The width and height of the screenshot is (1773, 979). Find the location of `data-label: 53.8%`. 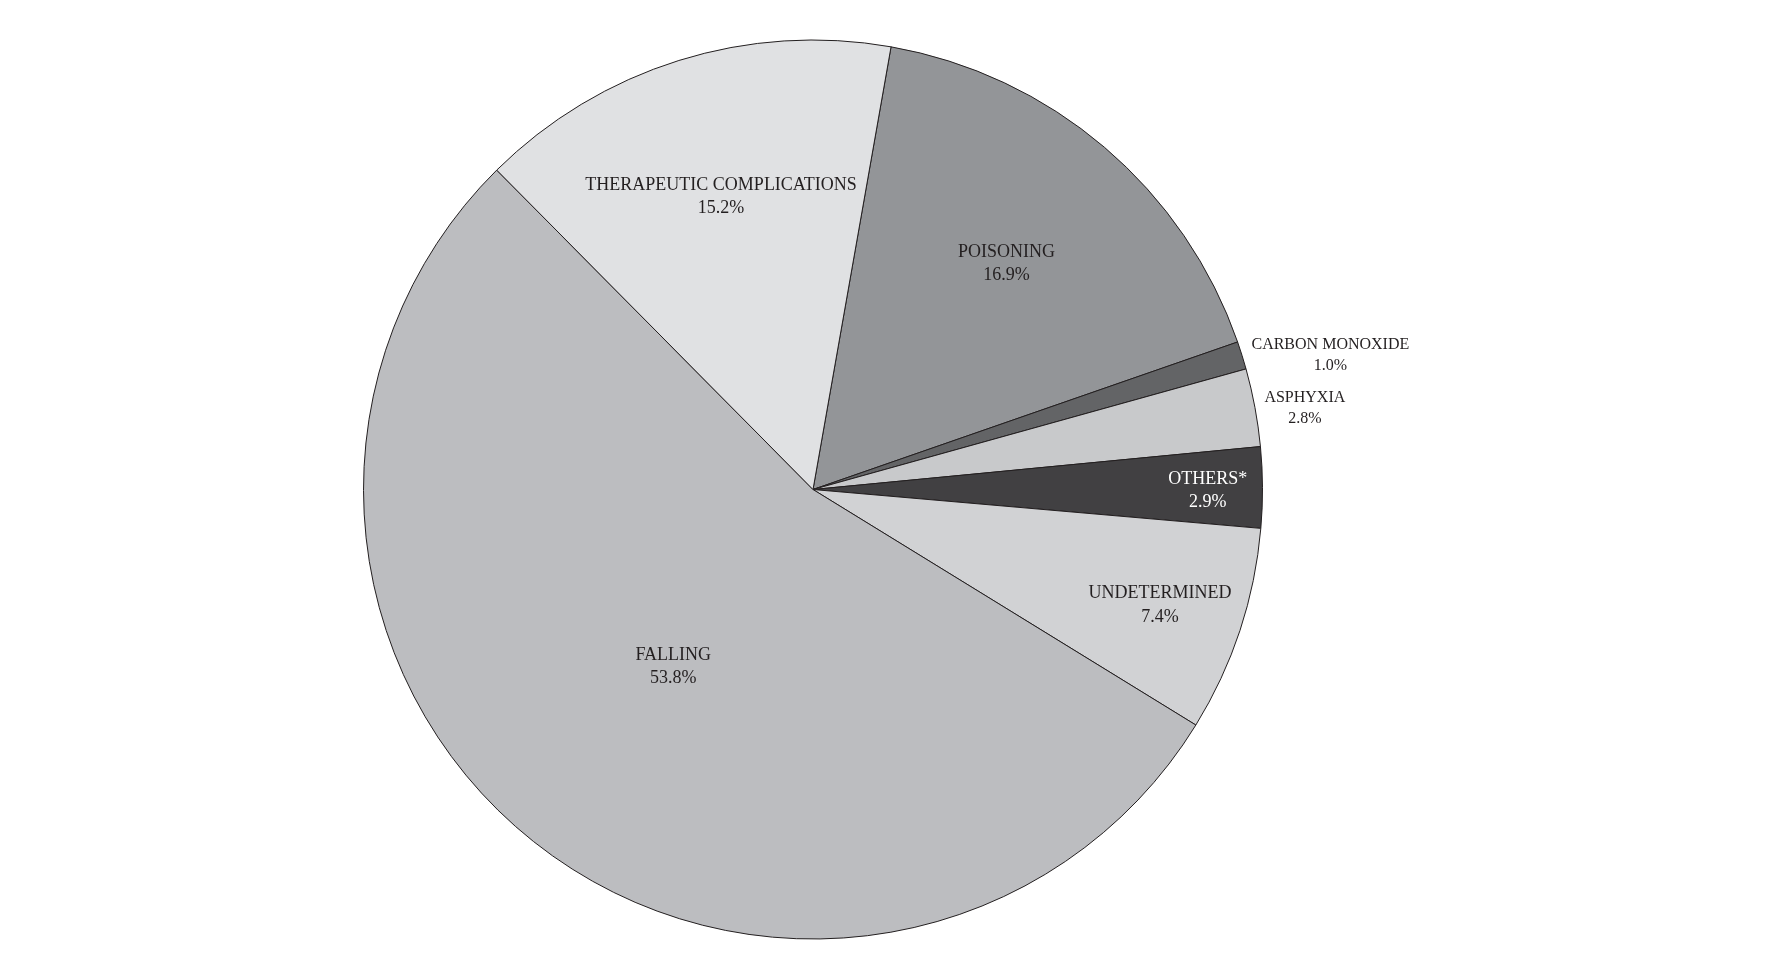

data-label: 53.8% is located at coordinates (673, 677).